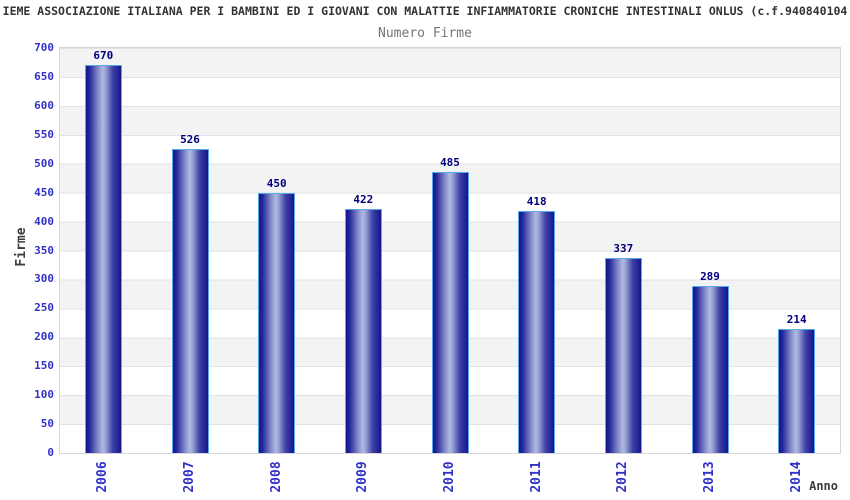 Image resolution: width=850 pixels, height=500 pixels. What do you see at coordinates (44, 308) in the screenshot?
I see `y-tick-label: 250` at bounding box center [44, 308].